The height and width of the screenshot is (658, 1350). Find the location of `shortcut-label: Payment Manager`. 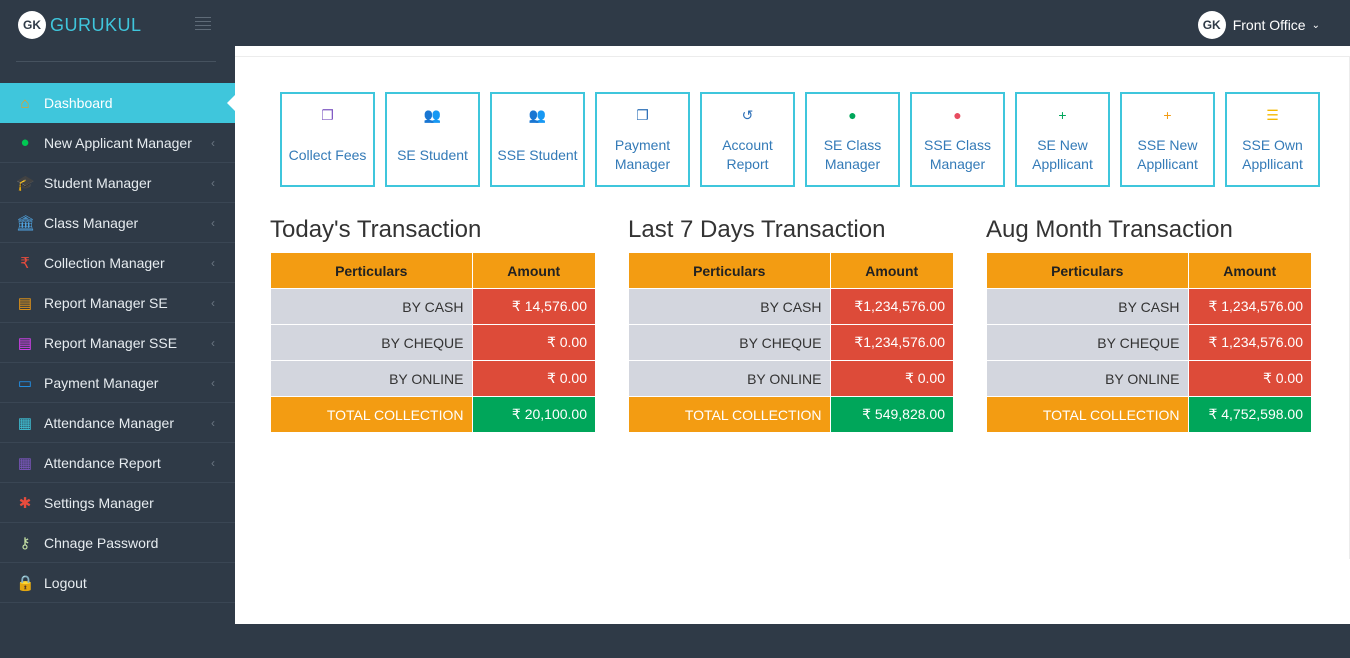

shortcut-label: Payment Manager is located at coordinates (642, 154).